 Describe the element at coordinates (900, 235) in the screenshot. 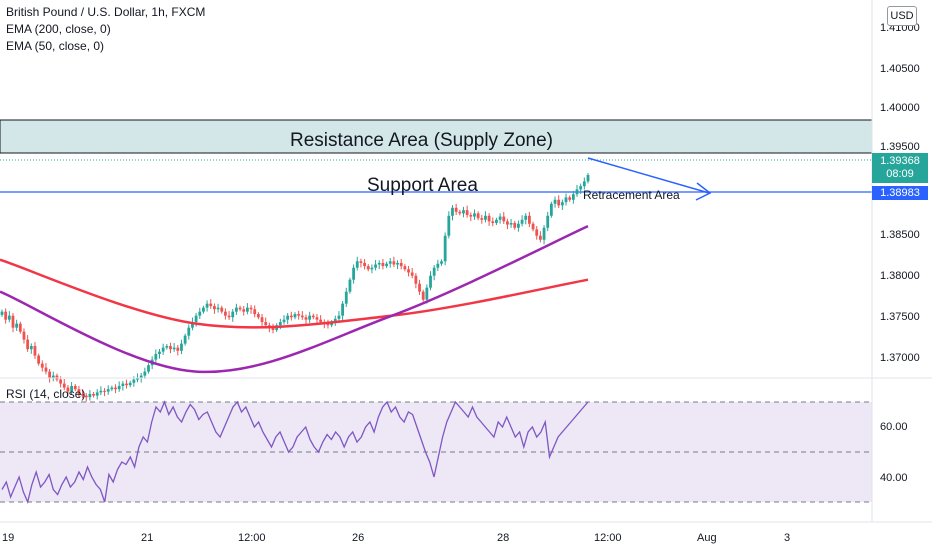

I see `price-tick: 1.38500` at that location.